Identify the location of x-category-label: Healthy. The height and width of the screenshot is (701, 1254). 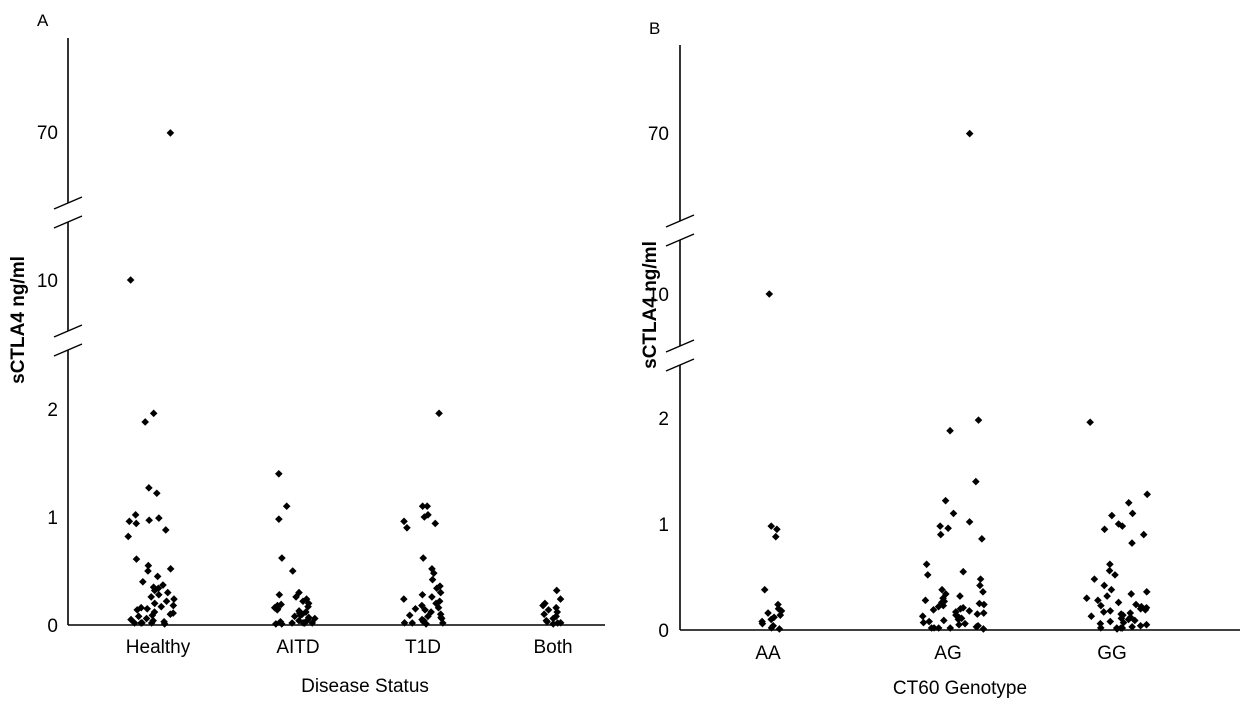
(158, 647).